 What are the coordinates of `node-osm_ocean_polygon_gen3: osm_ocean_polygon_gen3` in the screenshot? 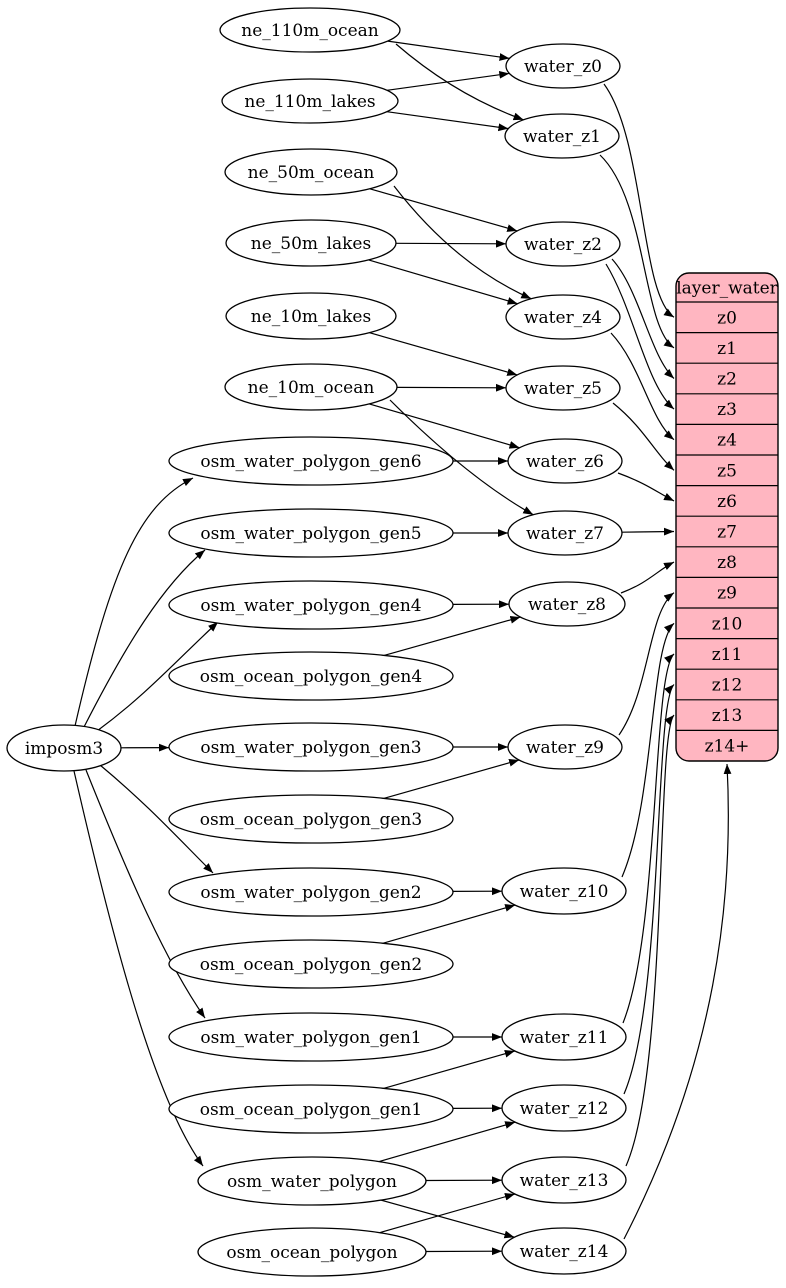 It's located at (311, 819).